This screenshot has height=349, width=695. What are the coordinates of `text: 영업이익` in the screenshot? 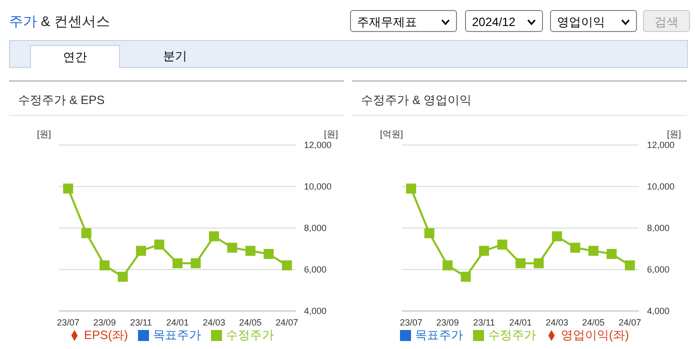 It's located at (593, 21).